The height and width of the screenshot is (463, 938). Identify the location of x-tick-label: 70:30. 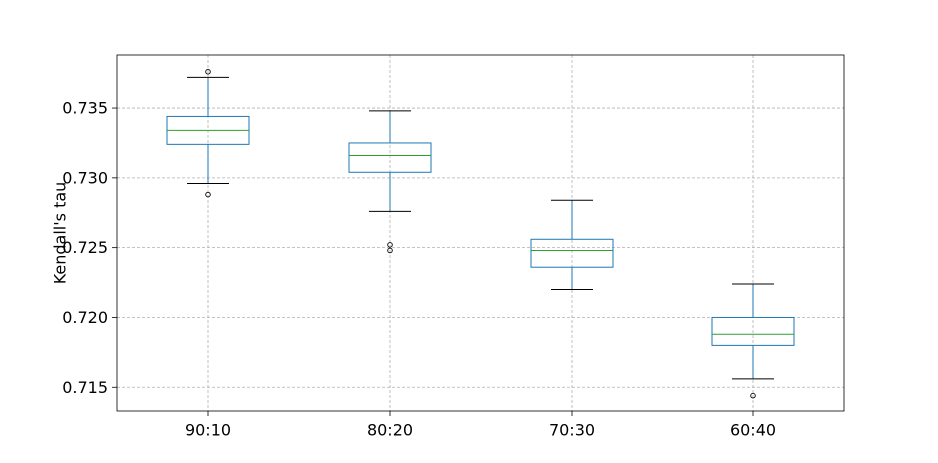
(572, 430).